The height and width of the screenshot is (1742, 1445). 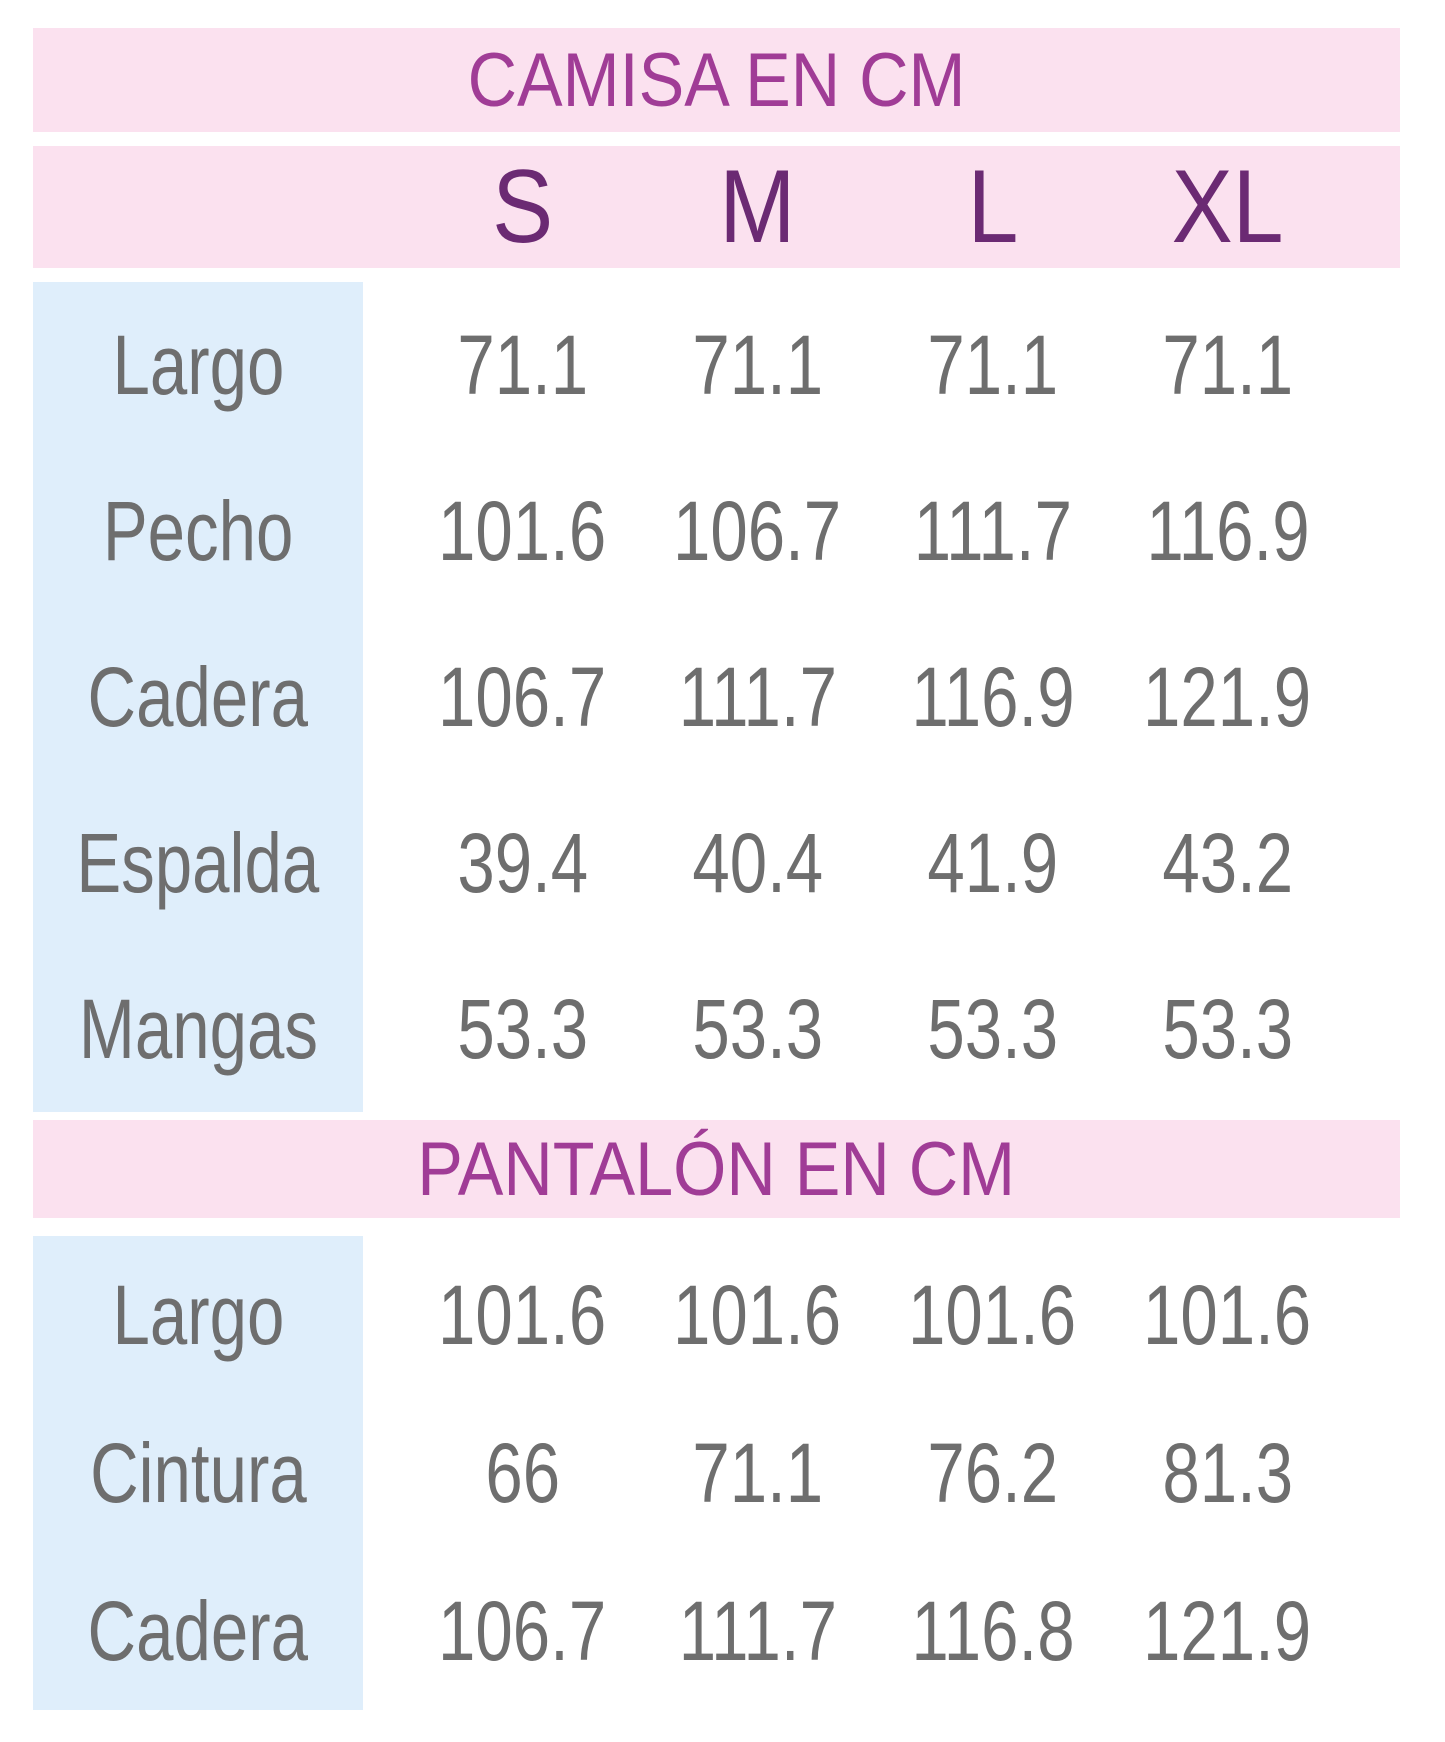 What do you see at coordinates (522, 862) in the screenshot?
I see `value-s: 39.4` at bounding box center [522, 862].